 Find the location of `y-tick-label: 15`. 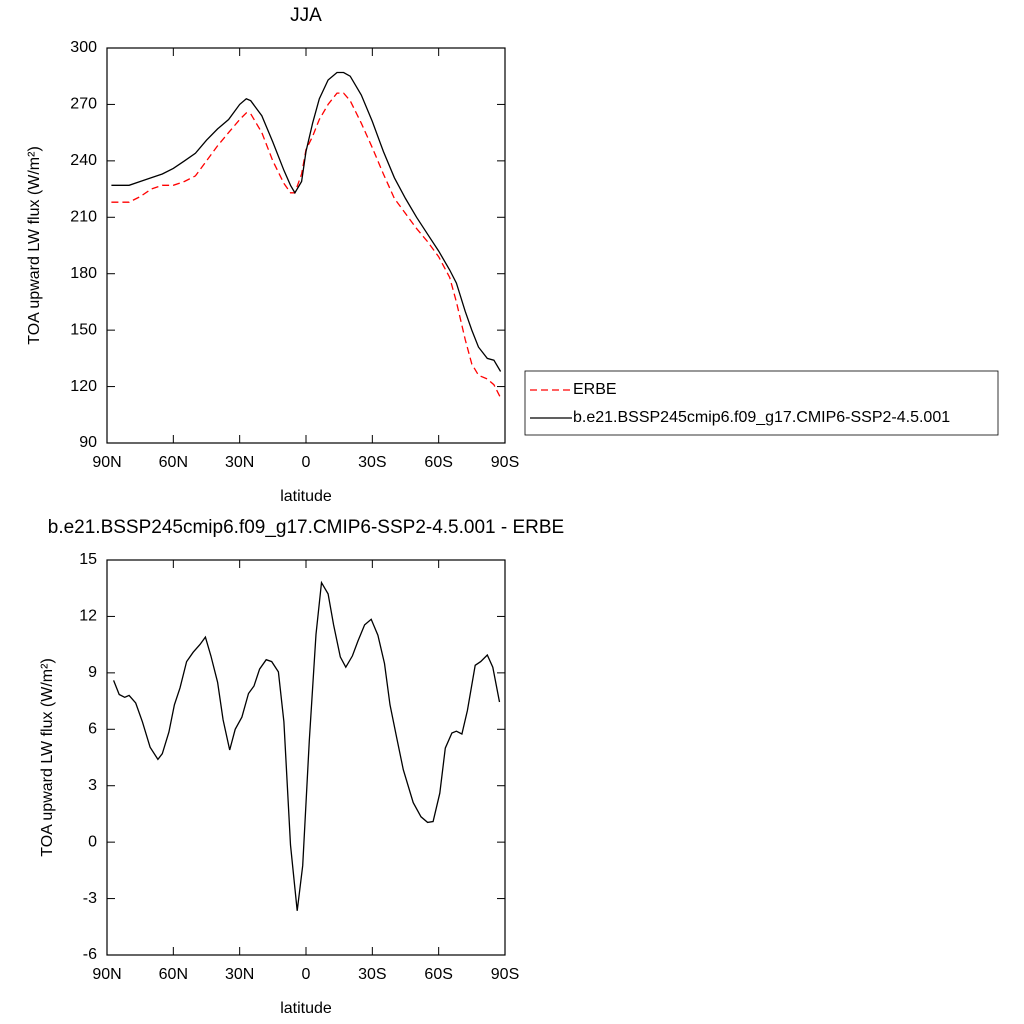

y-tick-label: 15 is located at coordinates (88, 559).